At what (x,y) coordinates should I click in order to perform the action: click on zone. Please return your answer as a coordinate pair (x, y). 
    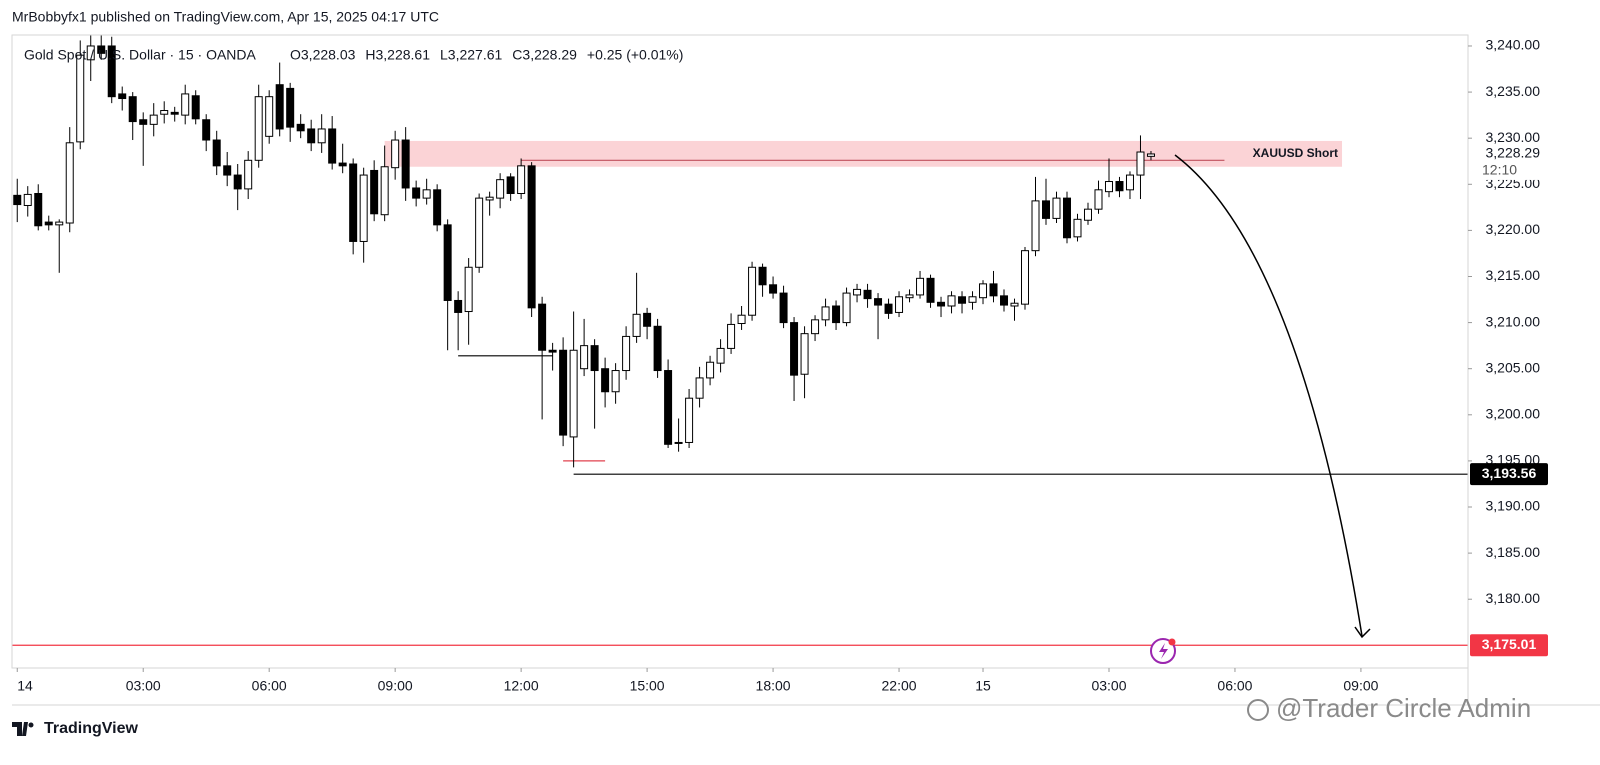
    Looking at the image, I should click on (863, 153).